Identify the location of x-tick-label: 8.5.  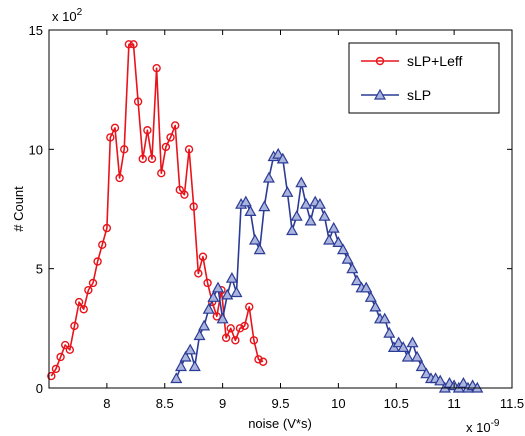
(165, 403).